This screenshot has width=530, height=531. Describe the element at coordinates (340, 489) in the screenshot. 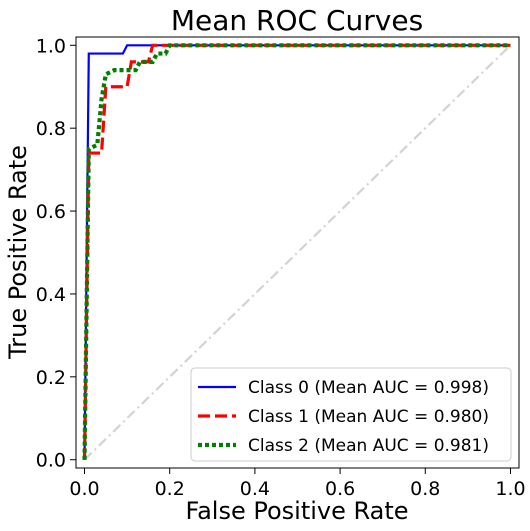

I see `x-tick-label: 0.6` at that location.